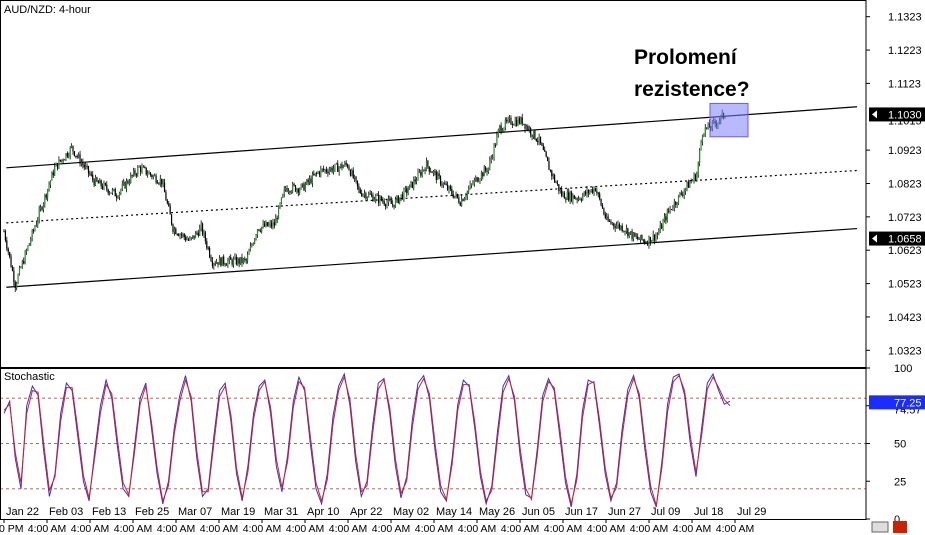 This screenshot has width=925, height=535. What do you see at coordinates (432, 257) in the screenshot?
I see `channel-line-solid` at bounding box center [432, 257].